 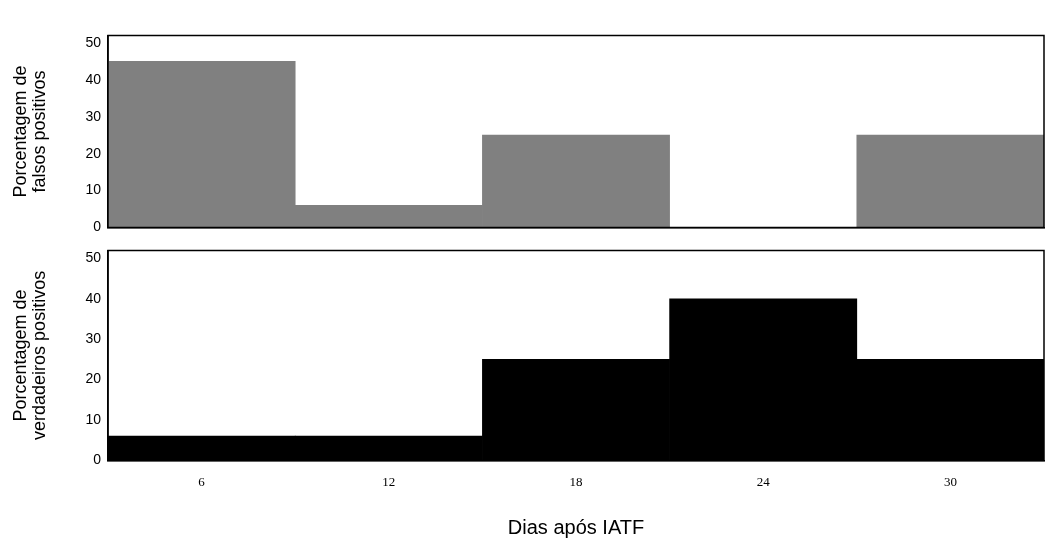 I want to click on x-tick-label: 6, so click(x=202, y=481).